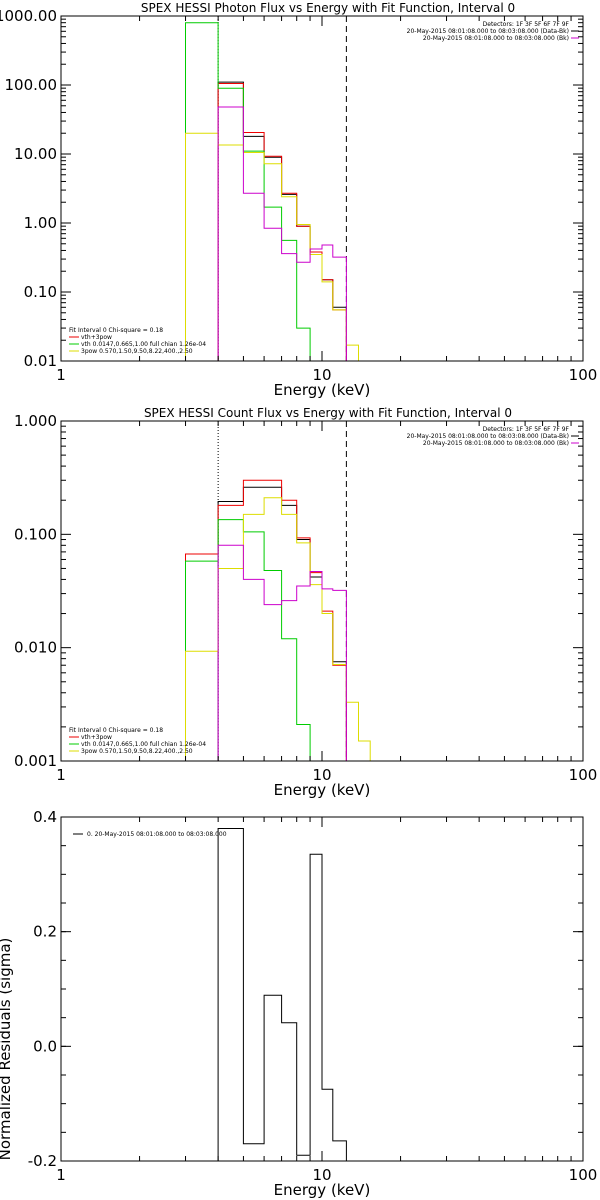 The image size is (600, 1200). Describe the element at coordinates (7, 1049) in the screenshot. I see `y-axis-label: Normalized Residuals (sigma)` at that location.